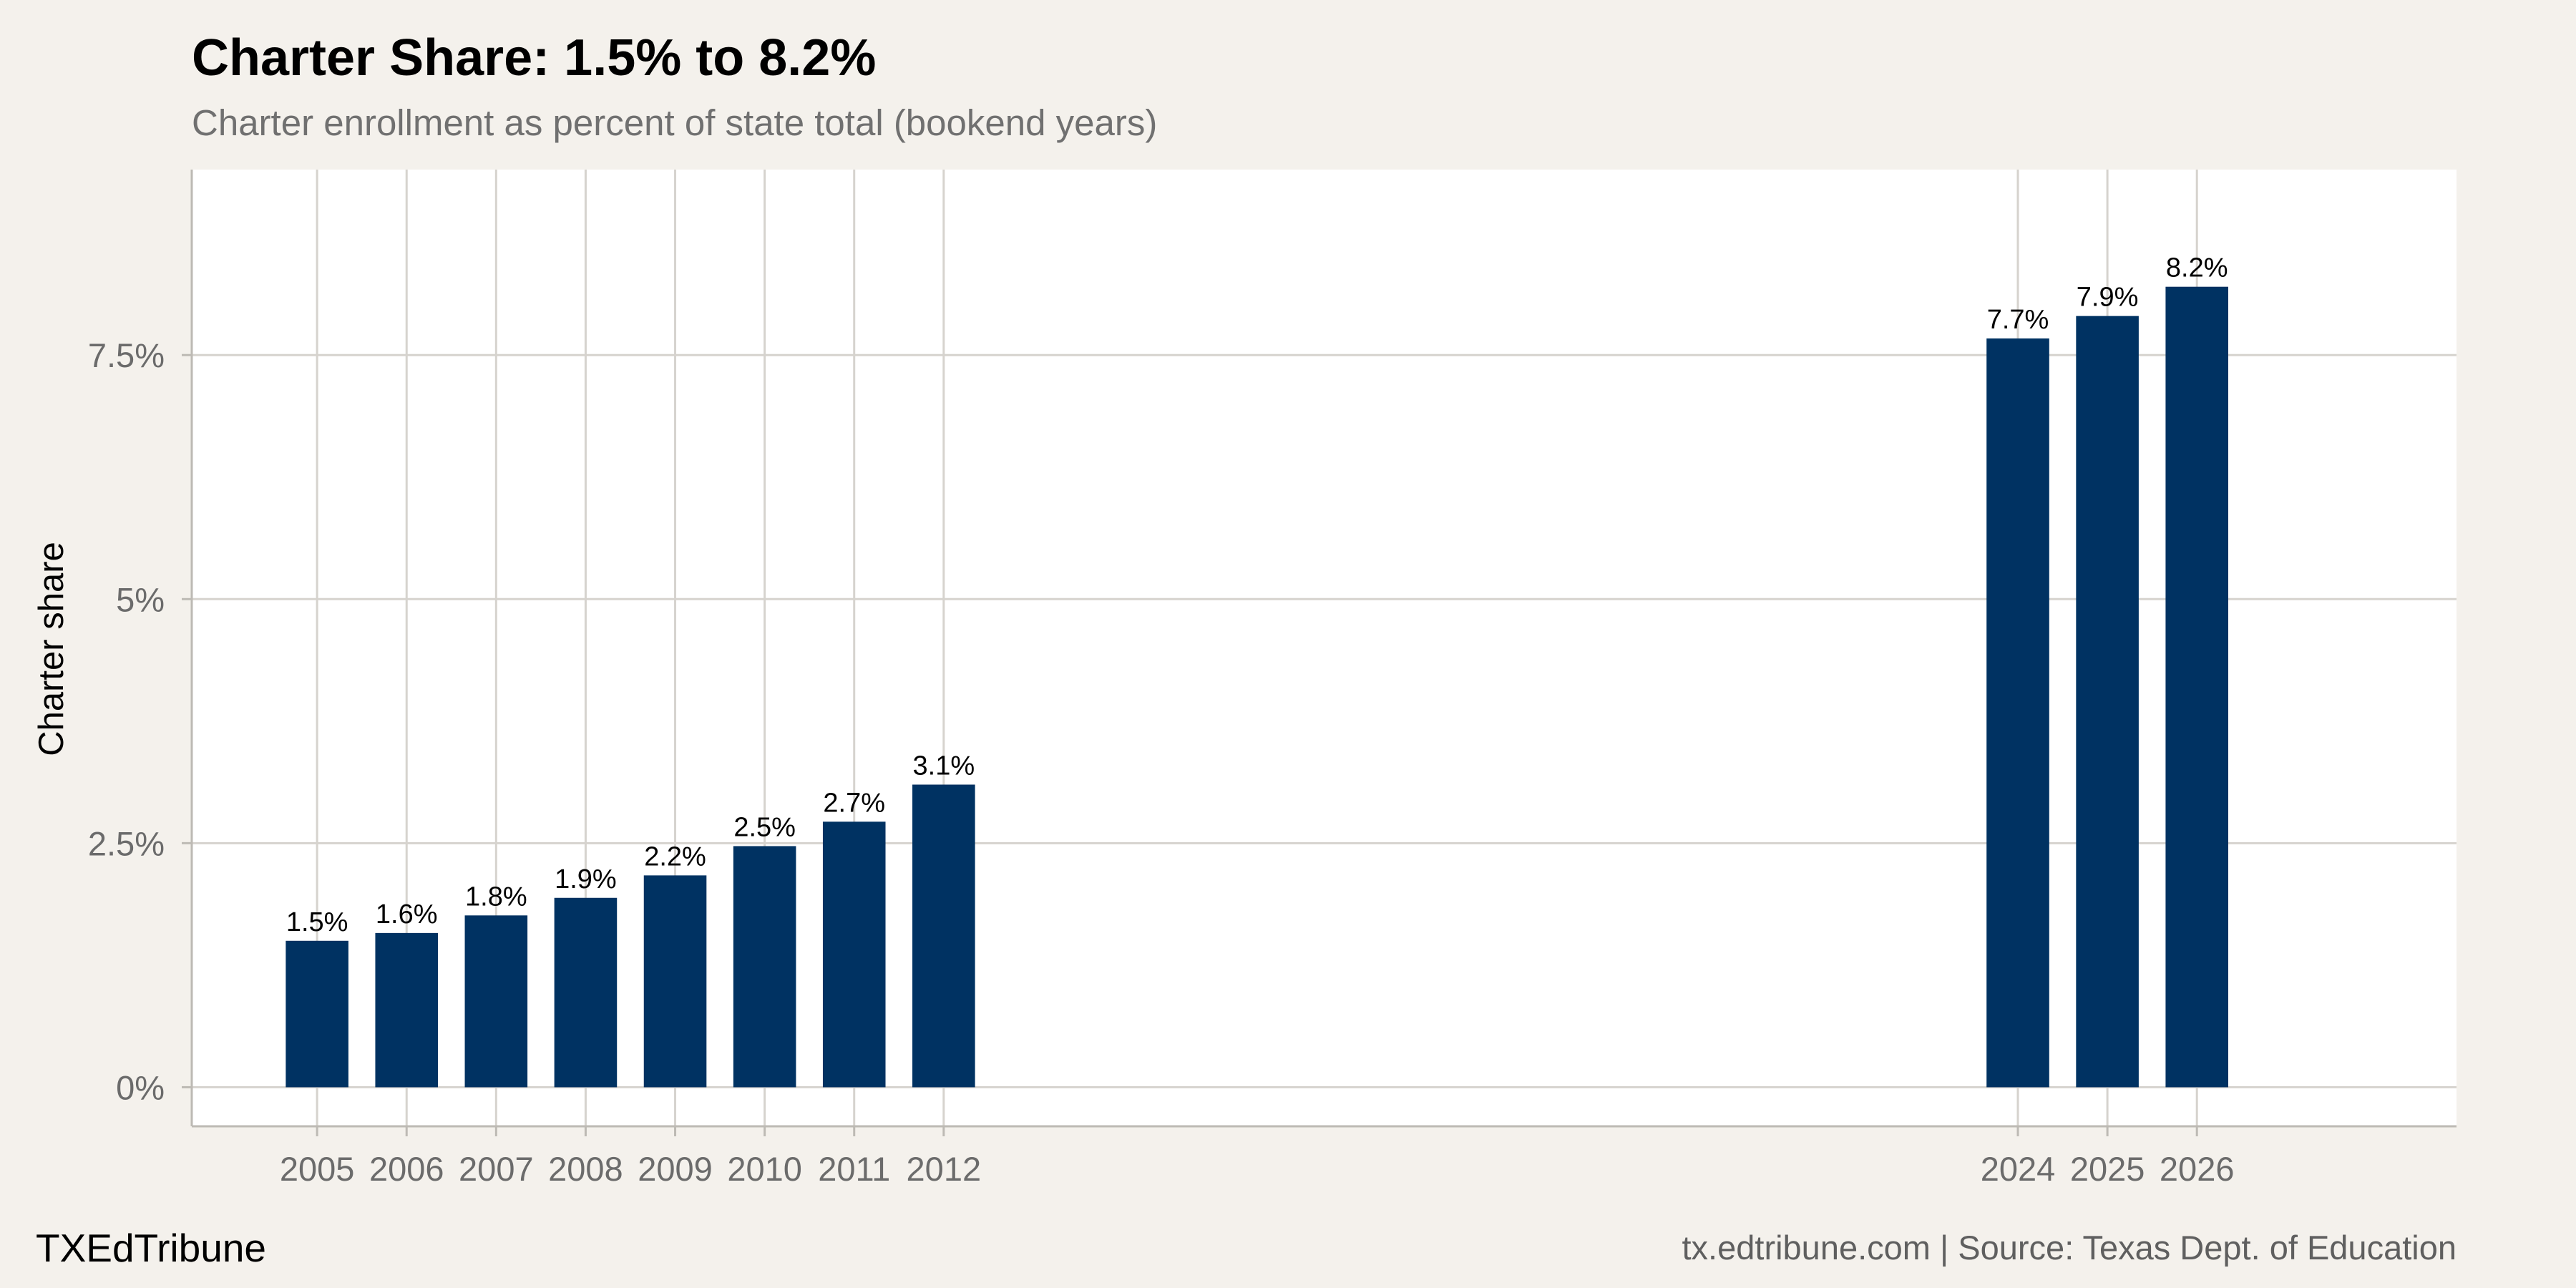 This screenshot has height=1288, width=2576. I want to click on bar-2006, so click(407, 1010).